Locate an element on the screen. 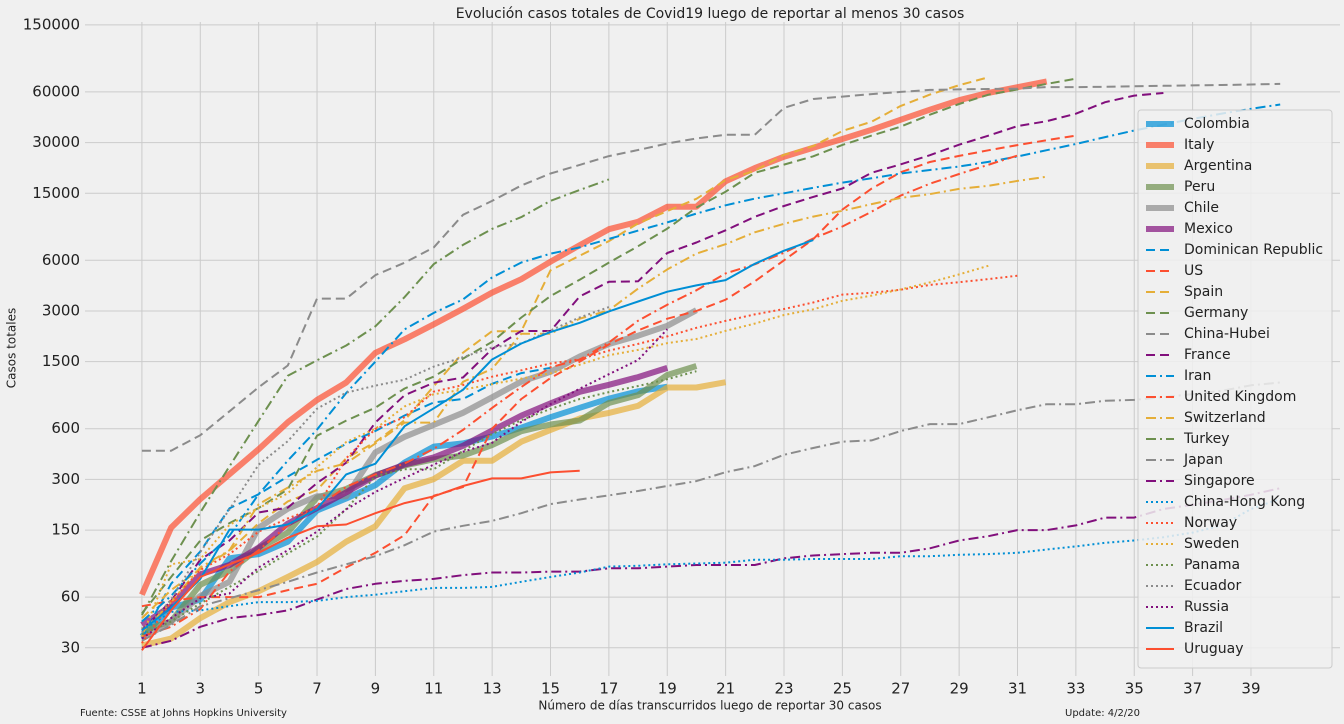  y-tick-label: 30000 is located at coordinates (56, 142).